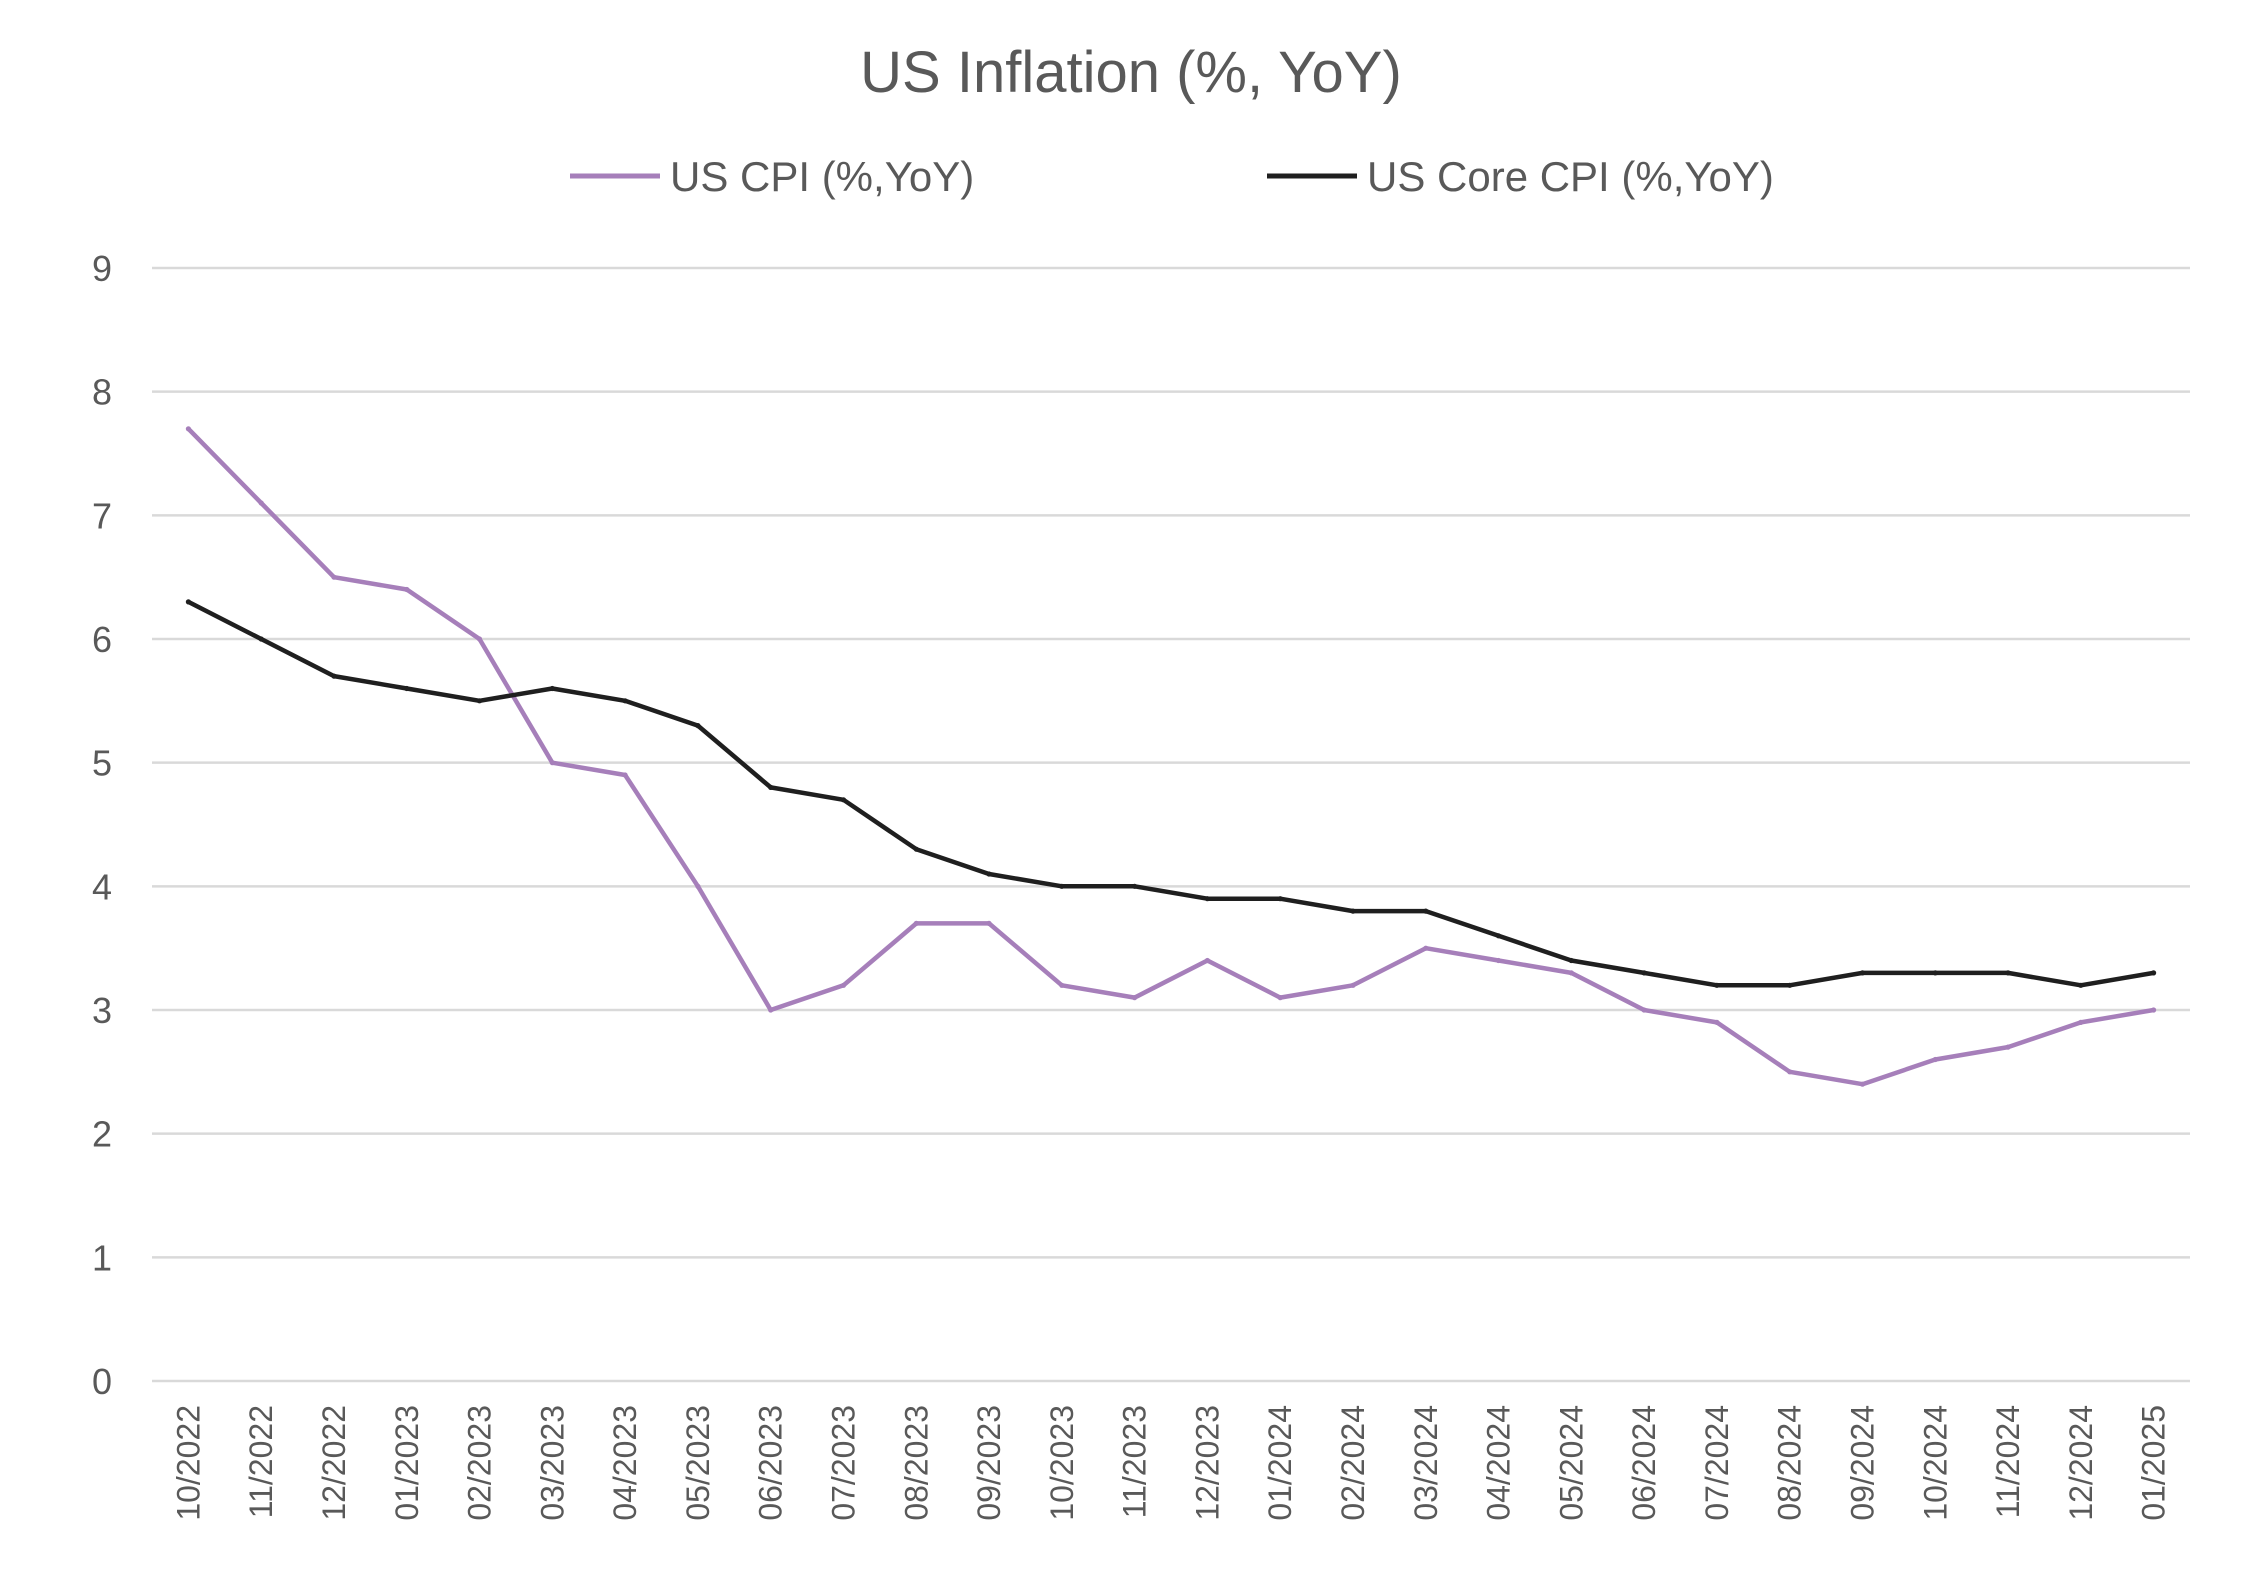 This screenshot has height=1569, width=2262. I want to click on y-axis: 0 1 2 3 4 5 6 7 8 9, so click(102, 825).